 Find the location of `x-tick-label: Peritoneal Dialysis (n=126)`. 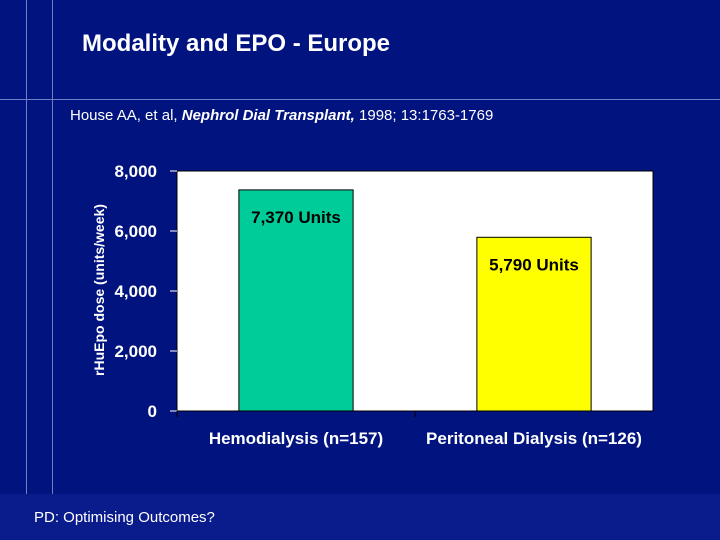

x-tick-label: Peritoneal Dialysis (n=126) is located at coordinates (534, 438).